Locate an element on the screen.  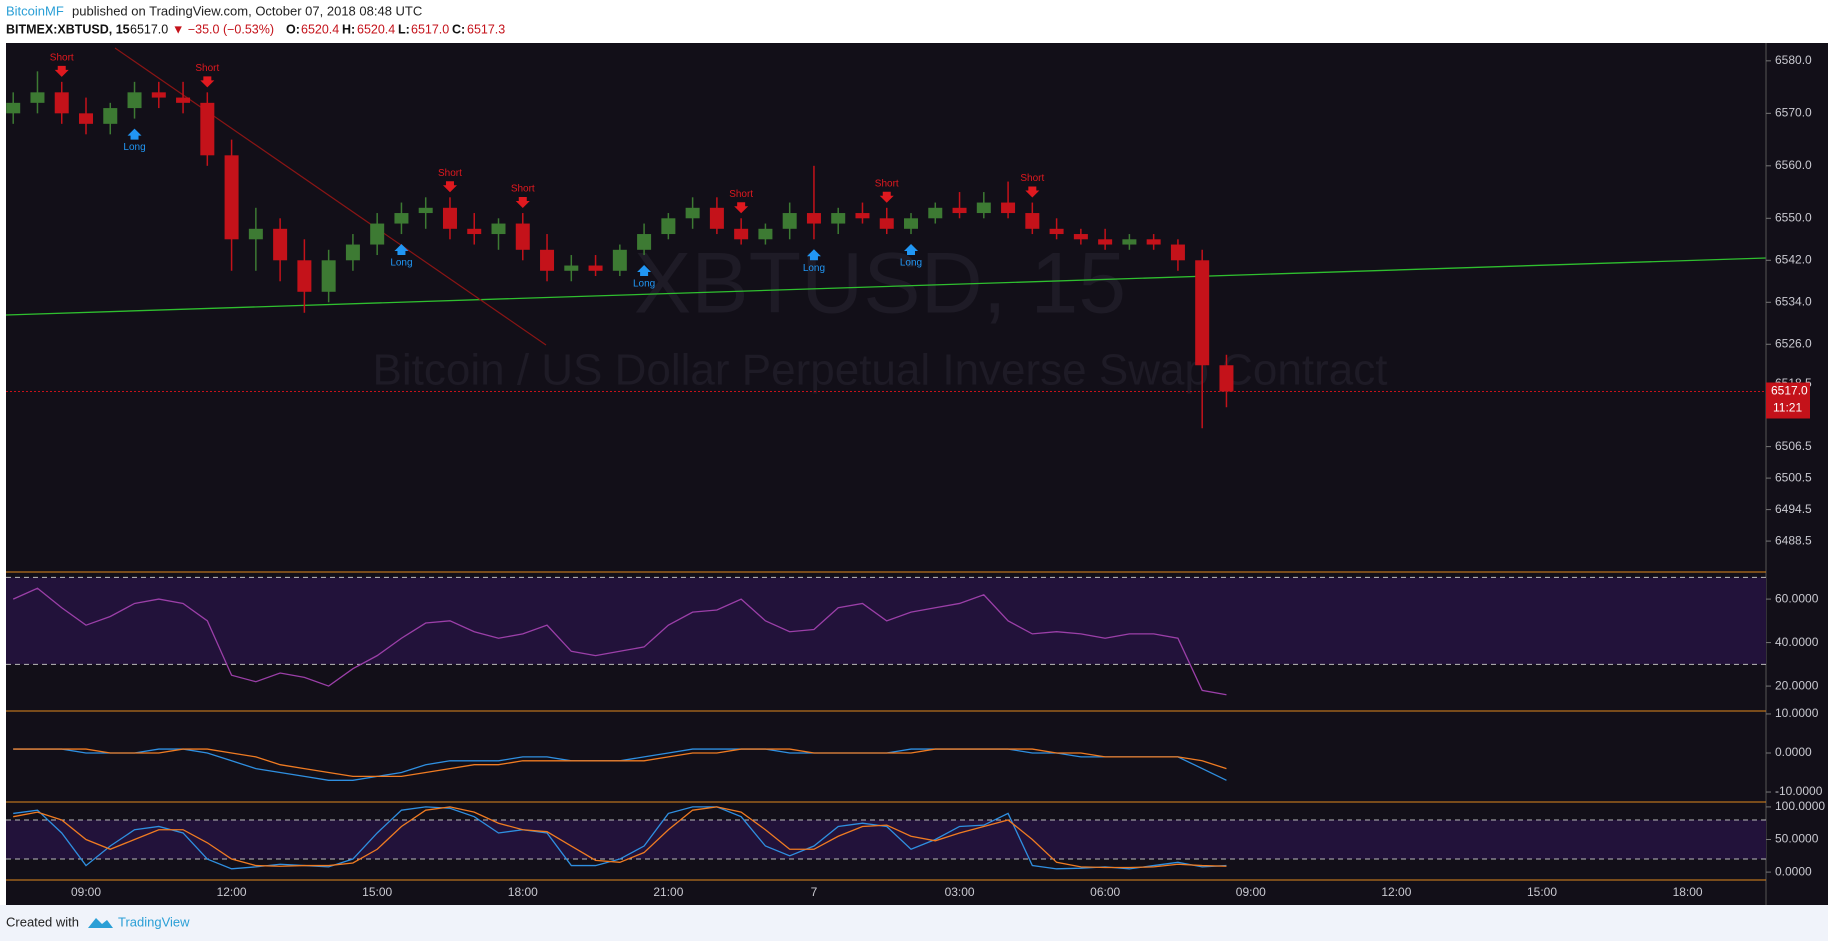
y-tick-label: 0.0000 is located at coordinates (1793, 871).